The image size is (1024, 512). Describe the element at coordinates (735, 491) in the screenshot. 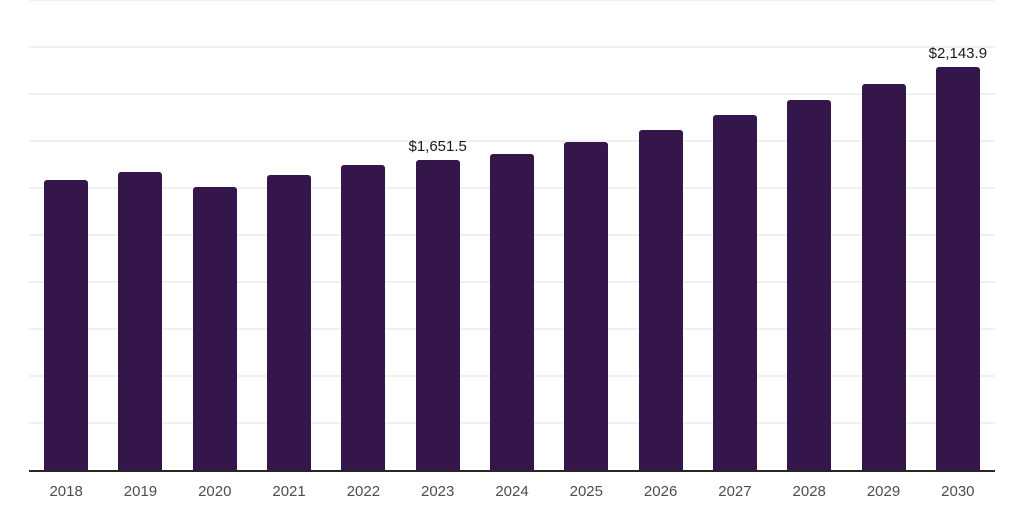

I see `x-tick-label-2027: 2027` at that location.